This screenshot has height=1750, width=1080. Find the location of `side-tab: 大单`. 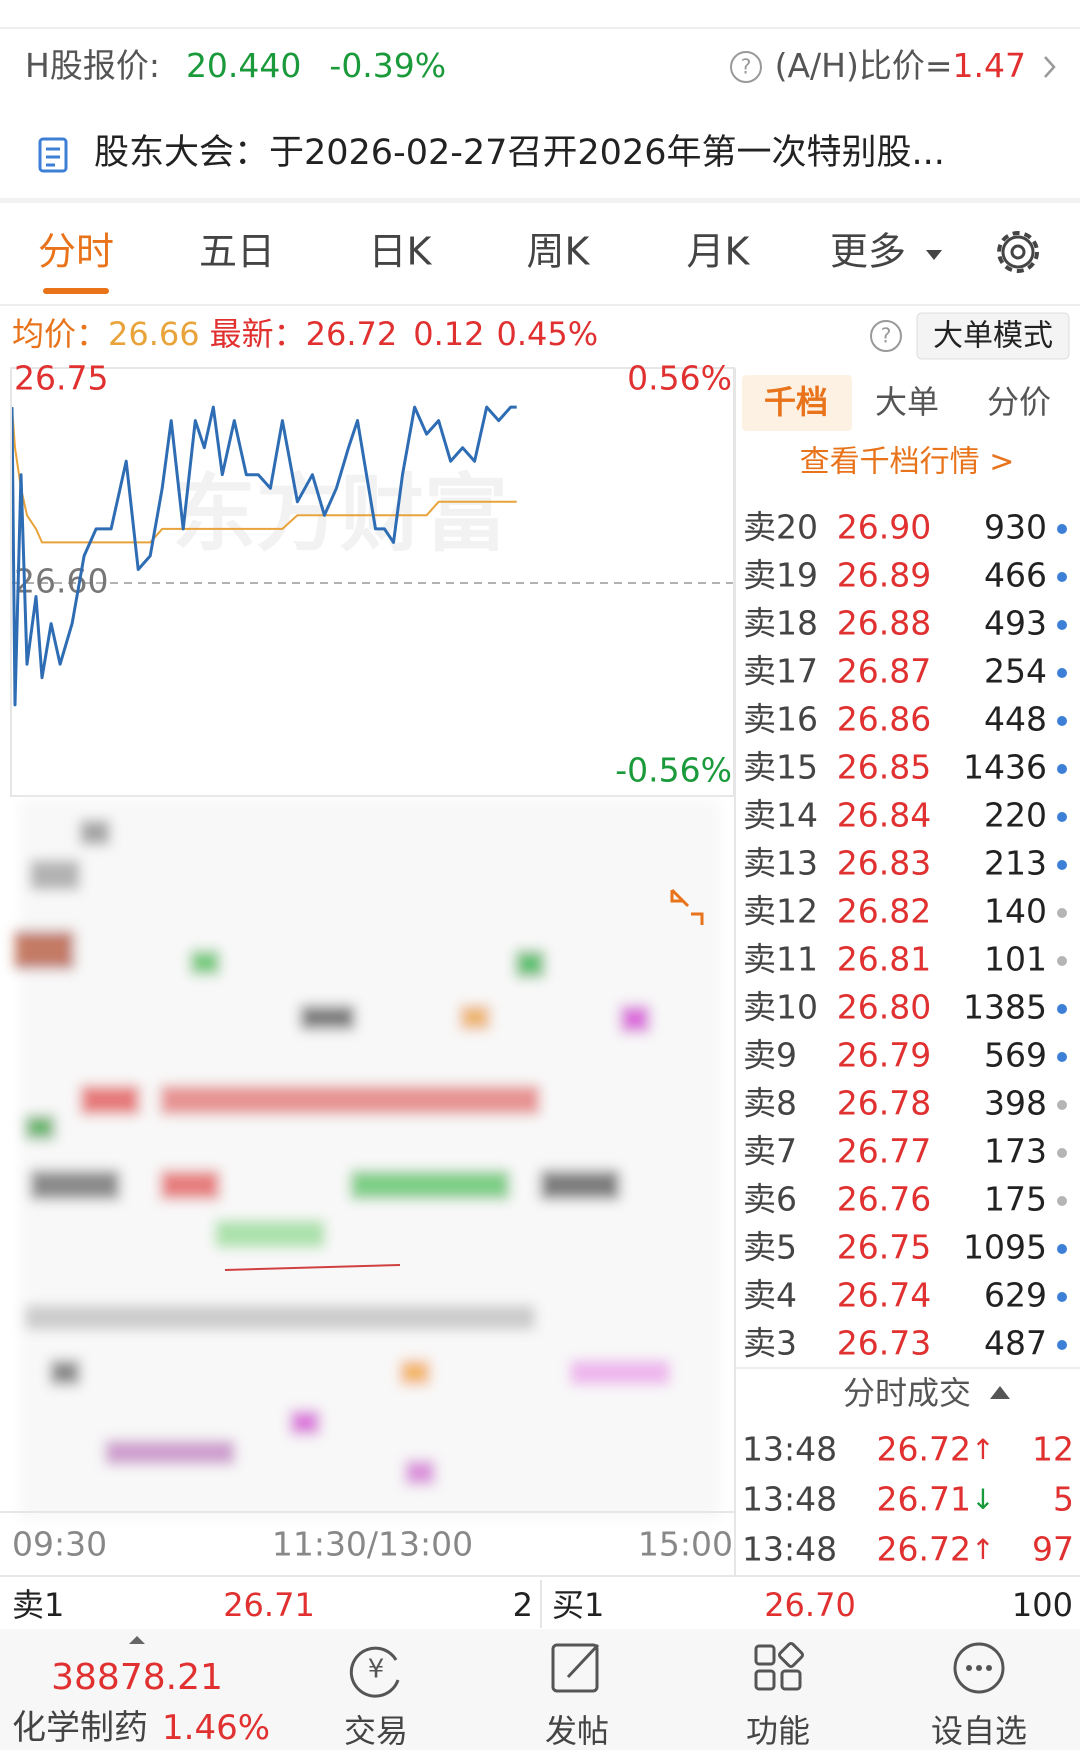

side-tab: 大单 is located at coordinates (907, 402).